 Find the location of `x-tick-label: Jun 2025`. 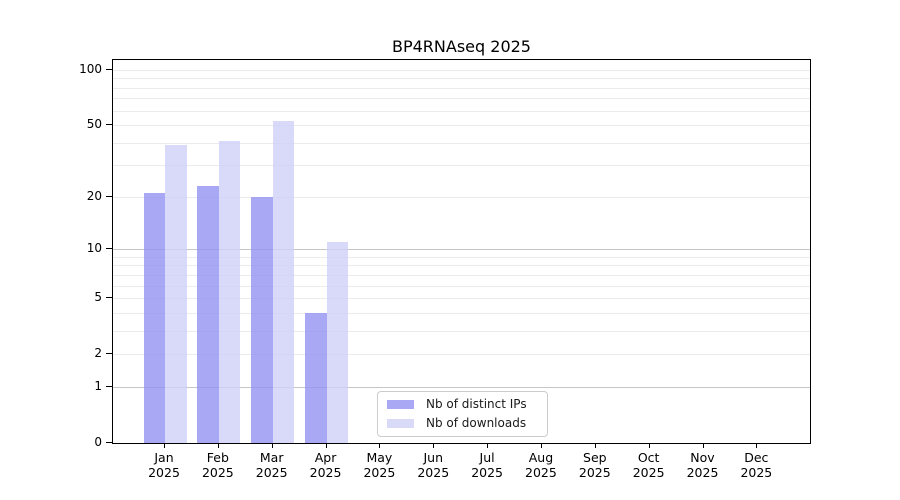

x-tick-label: Jun 2025 is located at coordinates (433, 465).